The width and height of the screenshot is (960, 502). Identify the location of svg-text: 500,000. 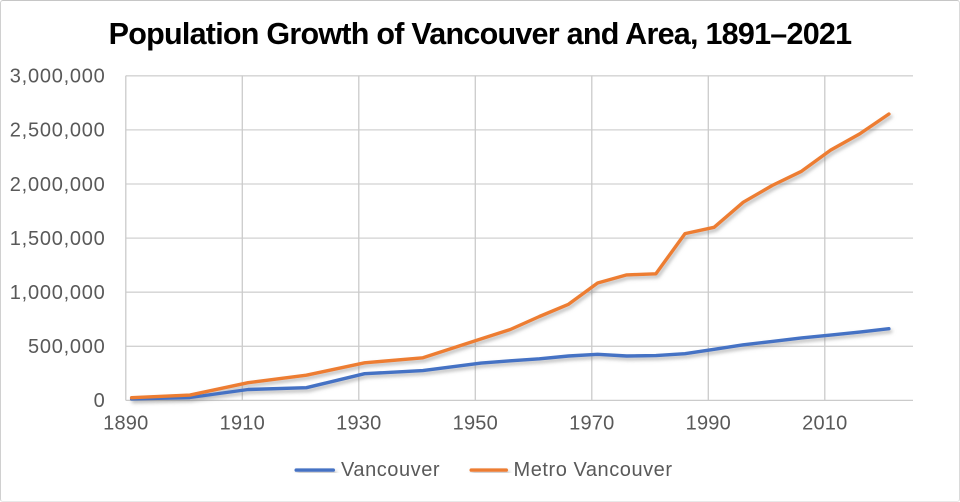
(67, 347).